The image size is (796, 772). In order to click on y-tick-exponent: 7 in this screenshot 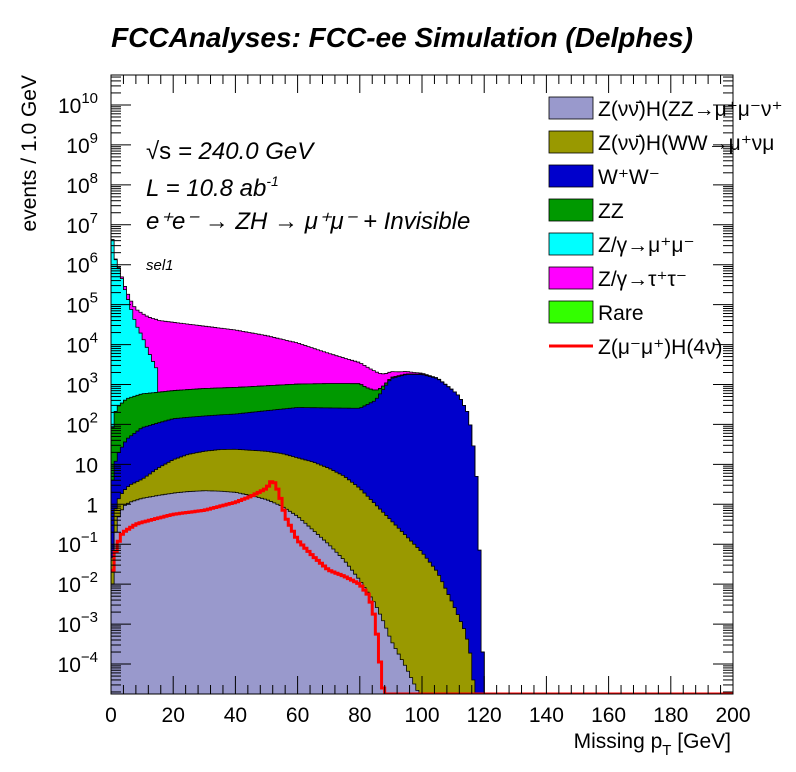, I will do `click(94, 218)`.